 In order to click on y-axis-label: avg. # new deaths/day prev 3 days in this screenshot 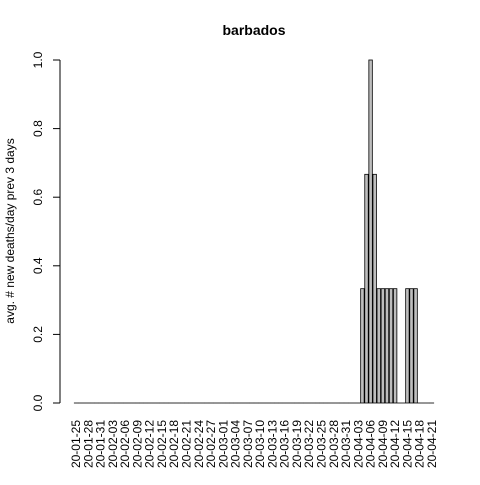, I will do `click(10, 230)`.